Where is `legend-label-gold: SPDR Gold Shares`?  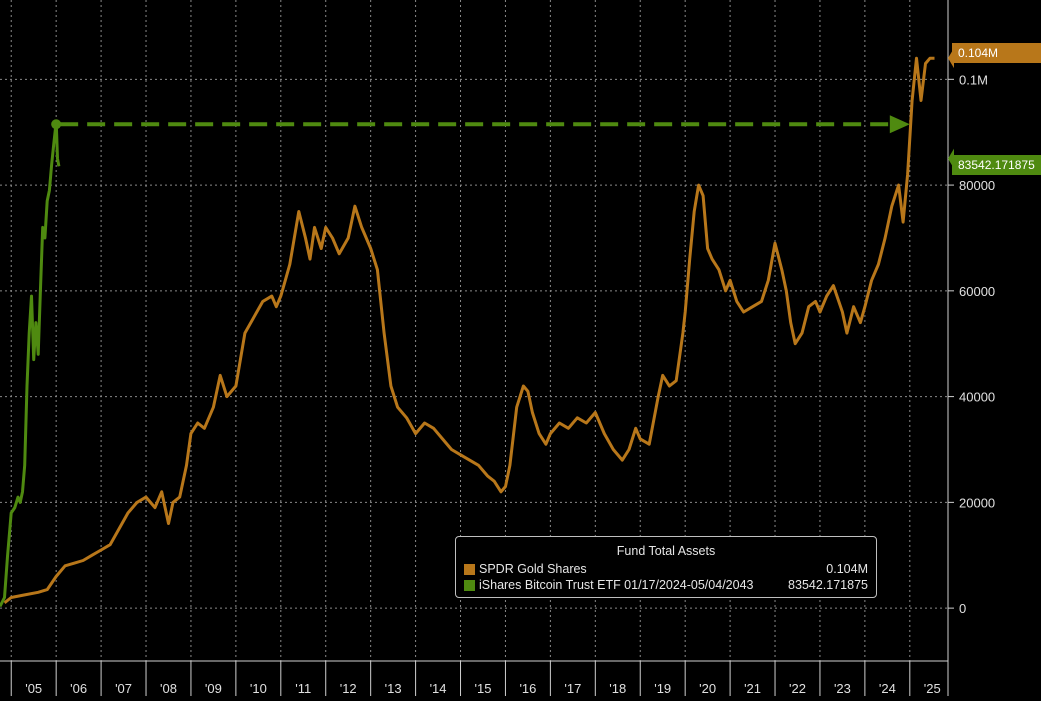
legend-label-gold: SPDR Gold Shares is located at coordinates (533, 569).